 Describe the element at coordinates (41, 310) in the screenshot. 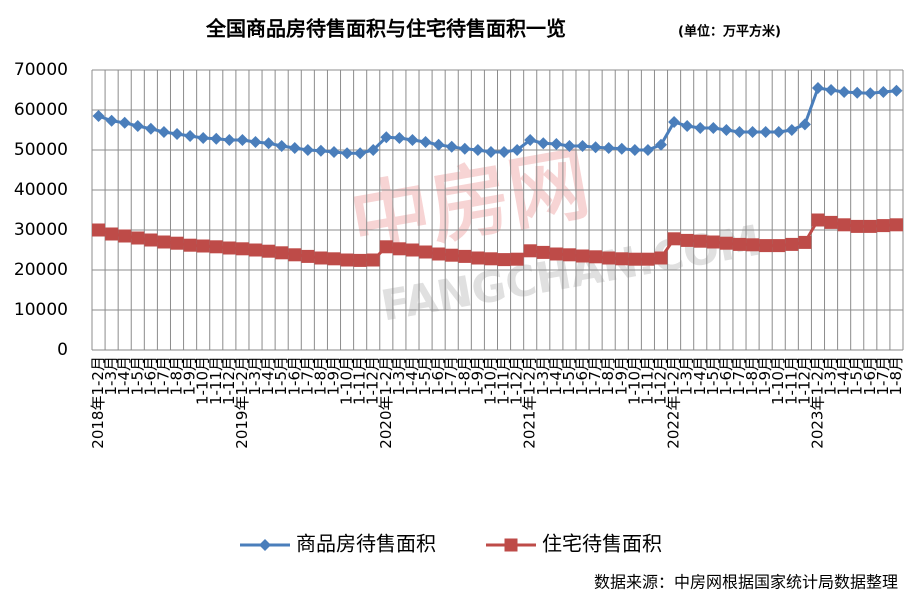

I see `y-tick-label: 10000` at that location.